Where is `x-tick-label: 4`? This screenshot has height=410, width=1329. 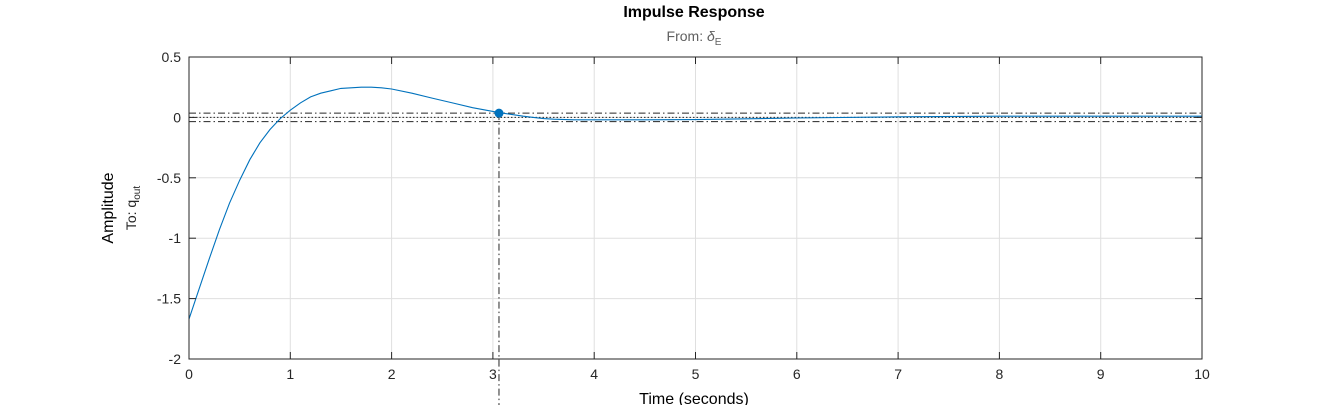 x-tick-label: 4 is located at coordinates (594, 374).